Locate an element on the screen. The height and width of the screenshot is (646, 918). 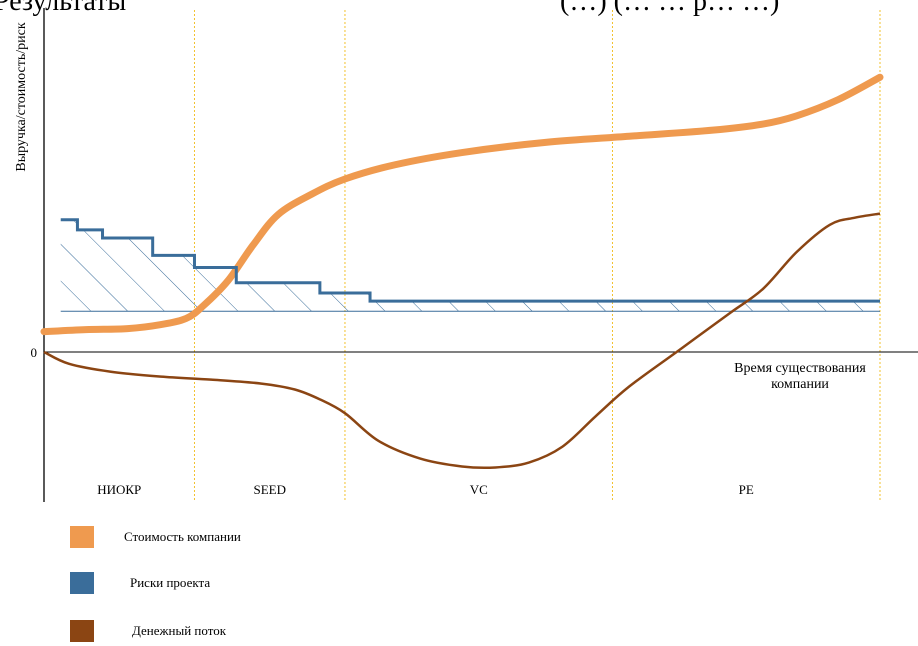
cropped-top-right-text: (…) (… … р… …) is located at coordinates (670, 8).